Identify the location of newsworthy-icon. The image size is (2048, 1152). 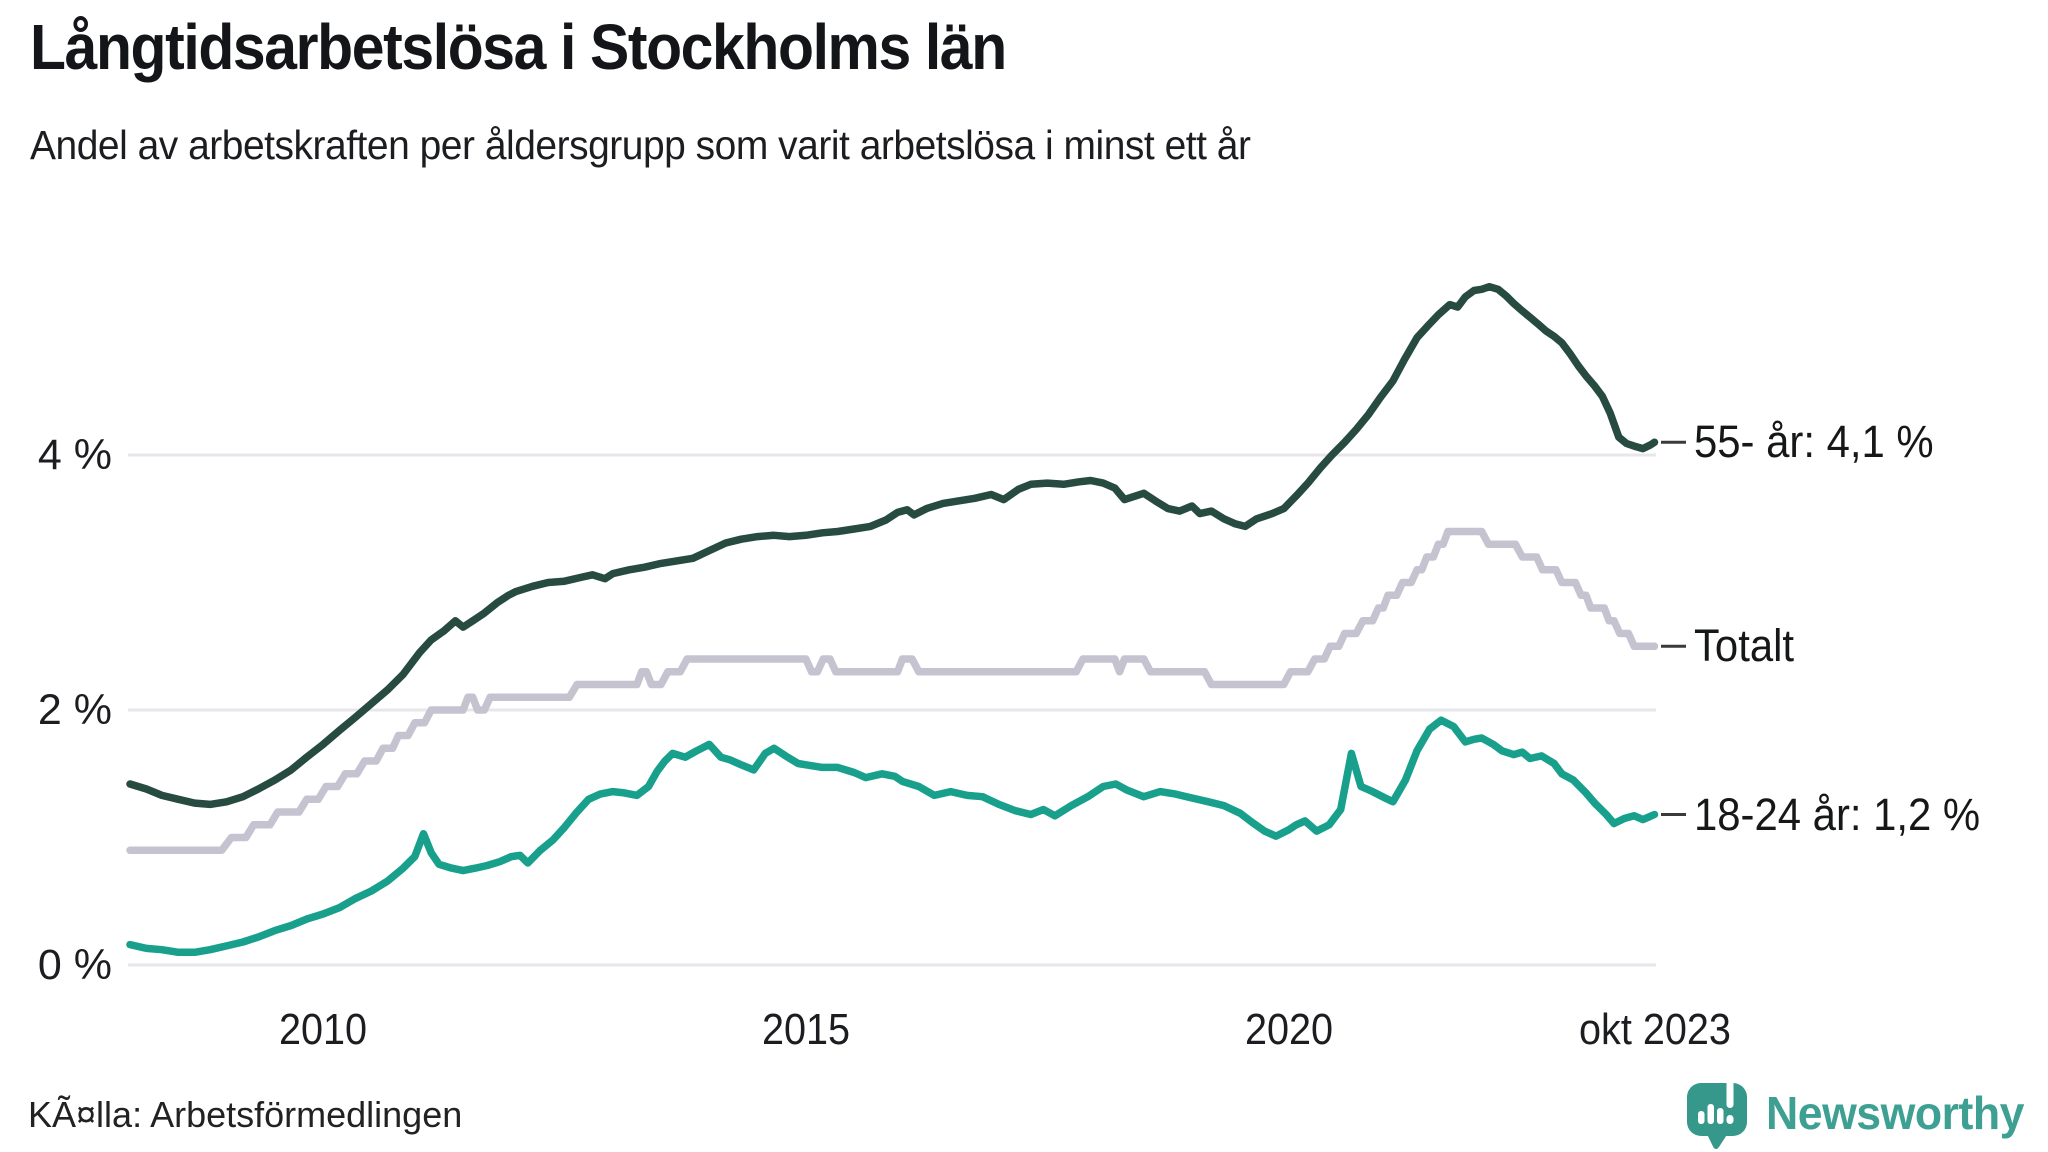
(1717, 1113).